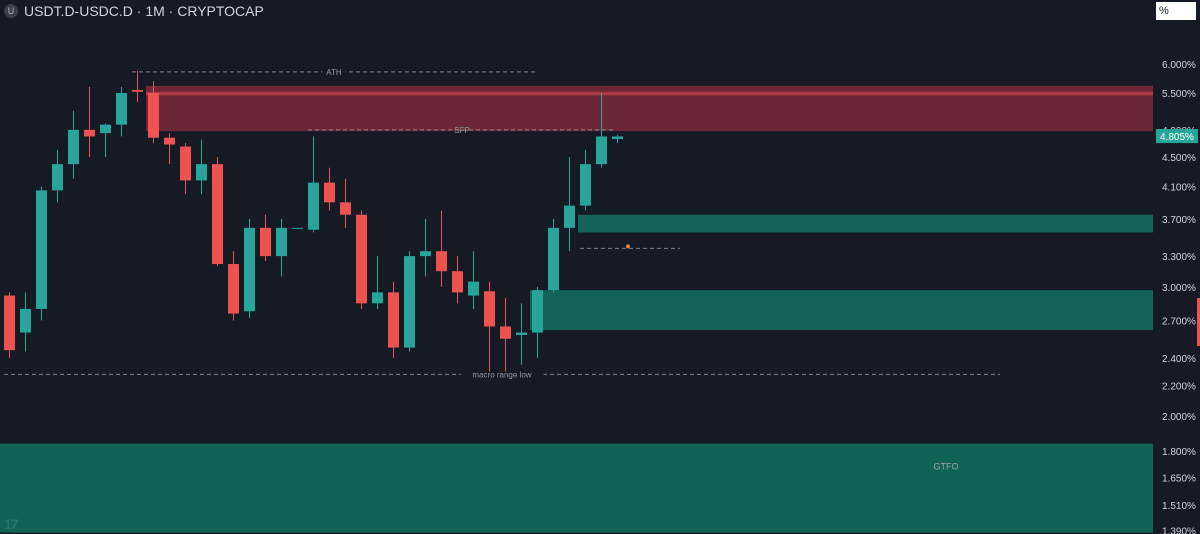  I want to click on y-tick-label: 2.400%, so click(1179, 359).